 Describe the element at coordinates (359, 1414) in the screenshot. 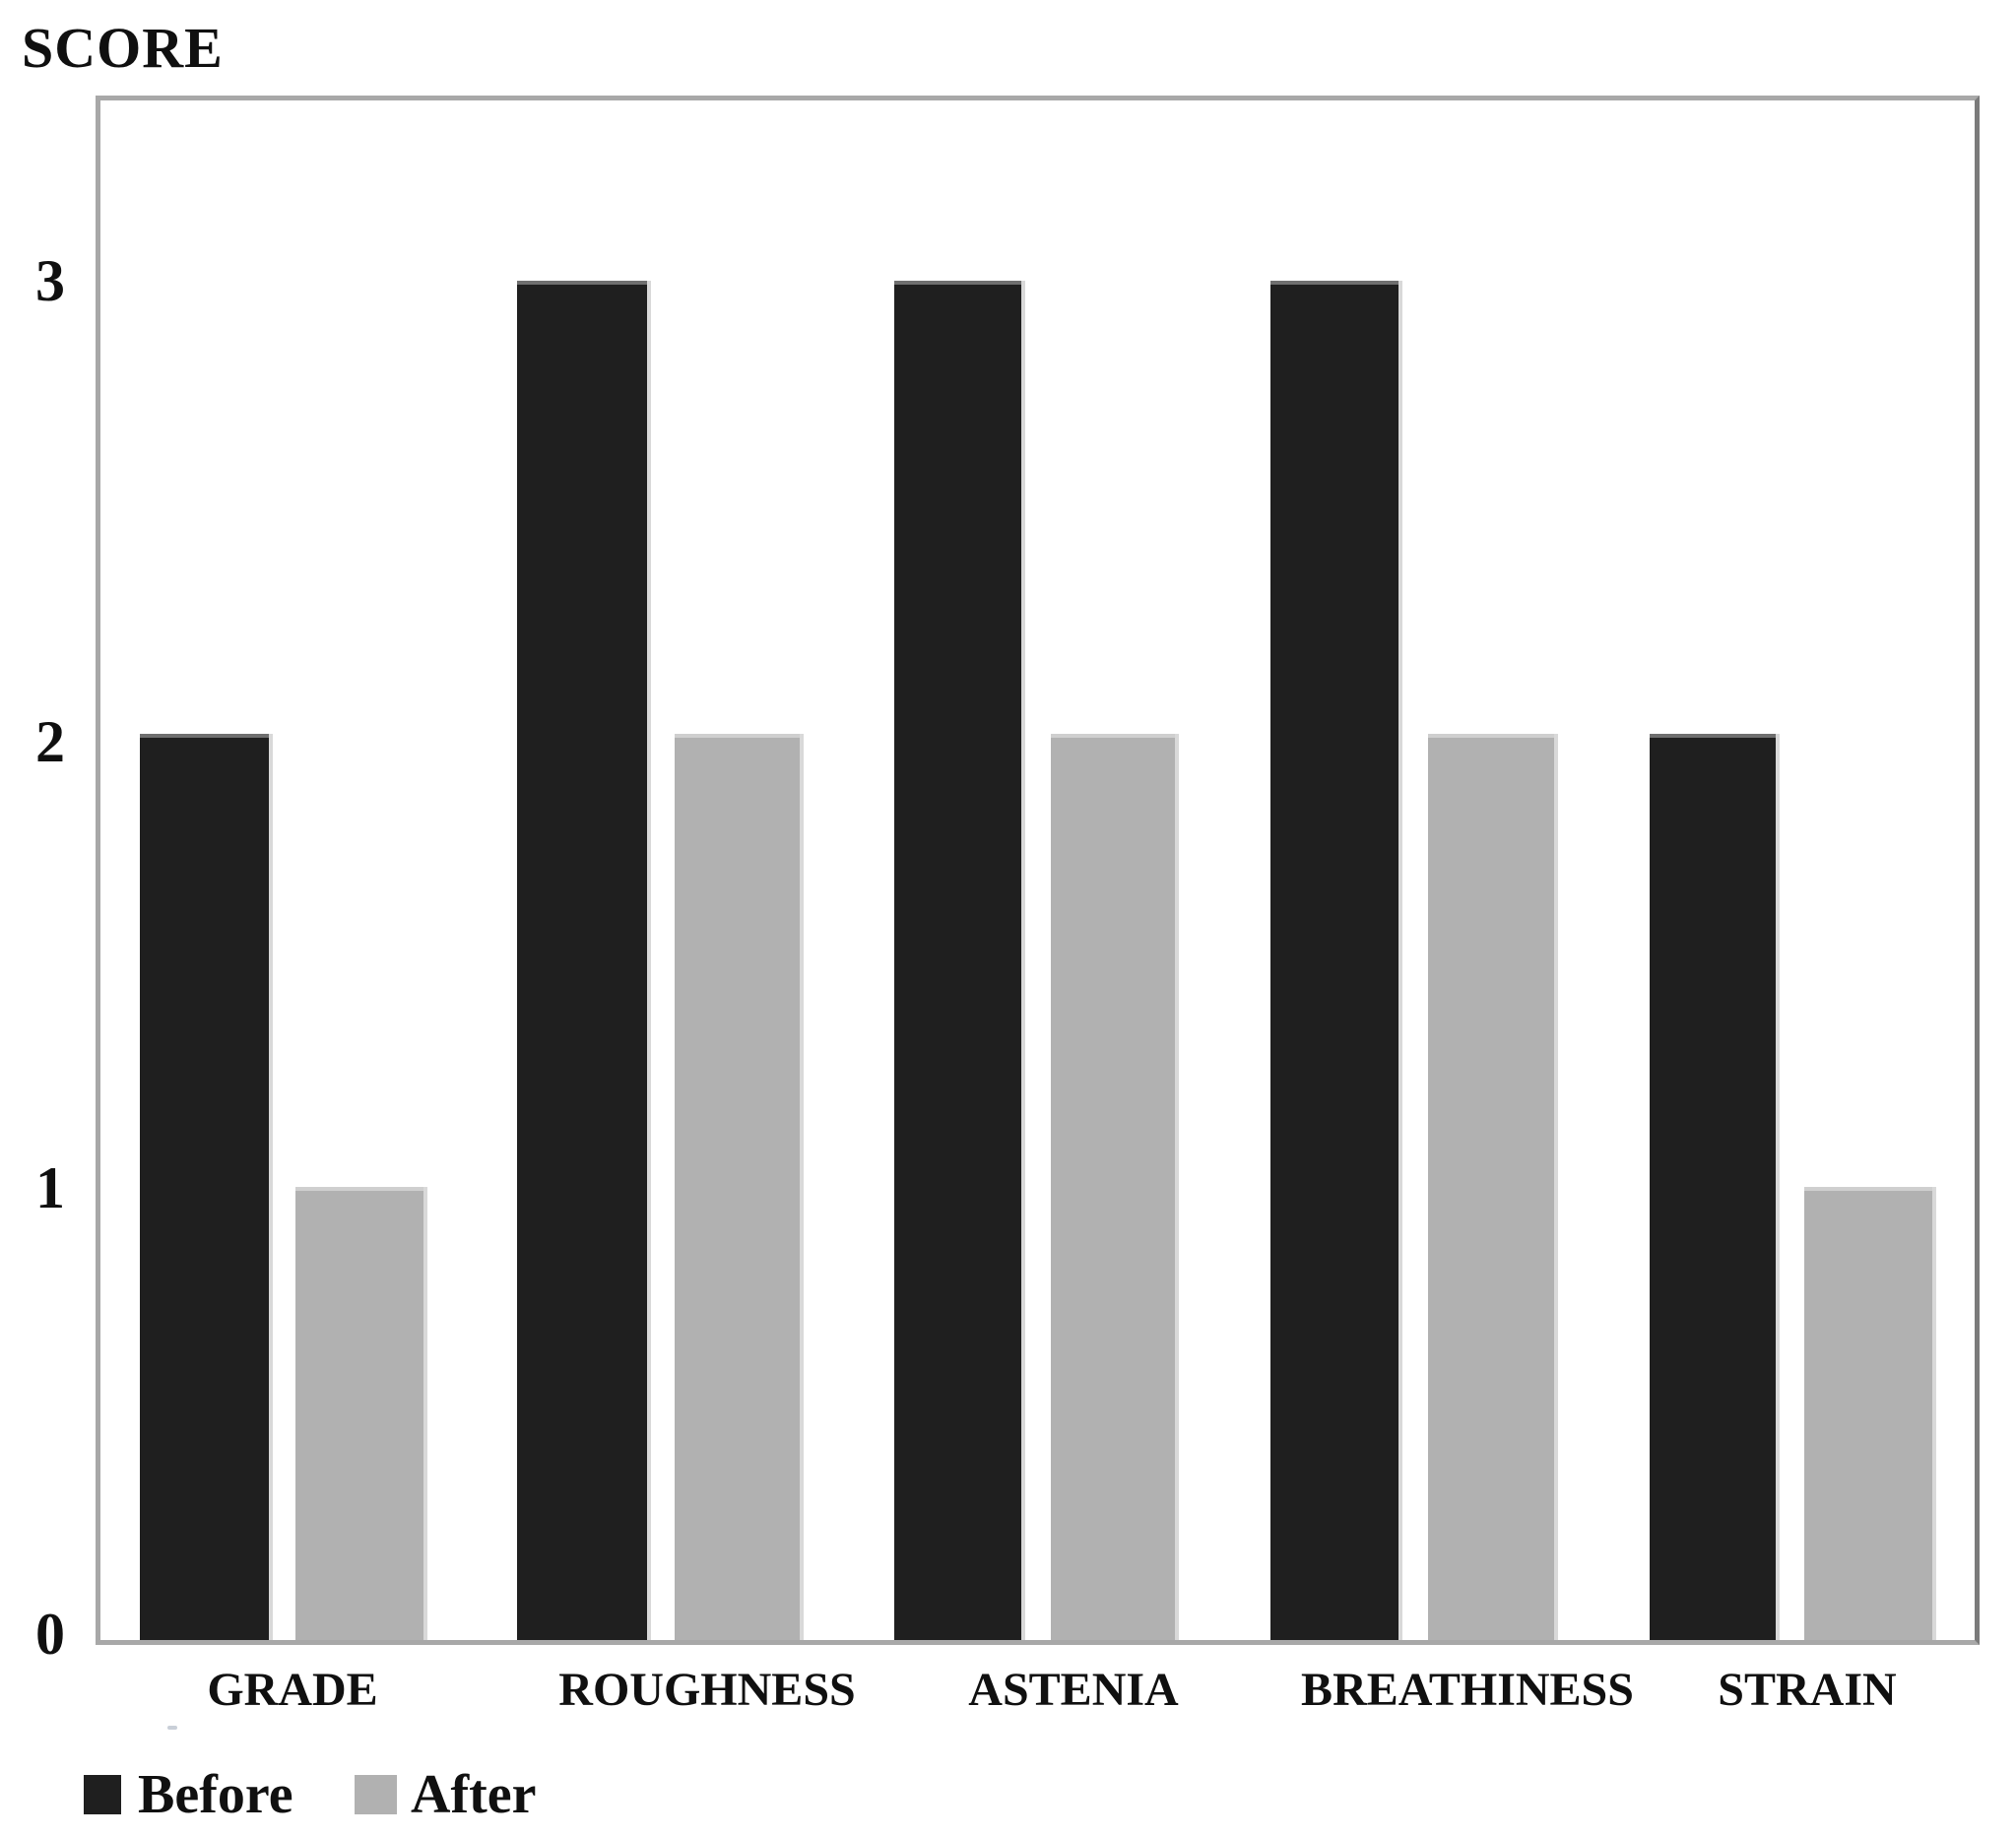

I see `bar-after-grade` at that location.